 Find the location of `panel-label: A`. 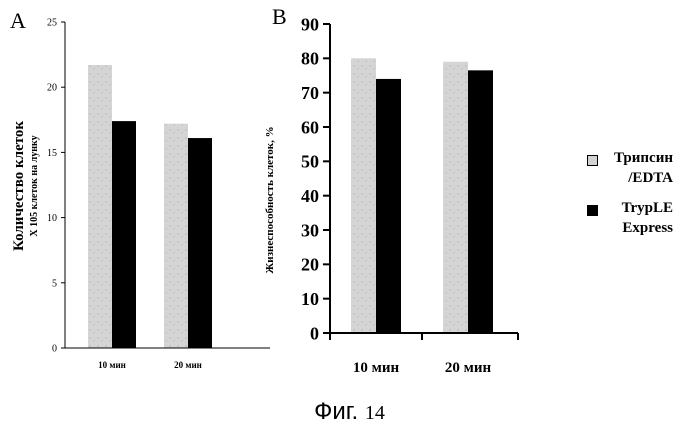

panel-label: A is located at coordinates (18, 20).